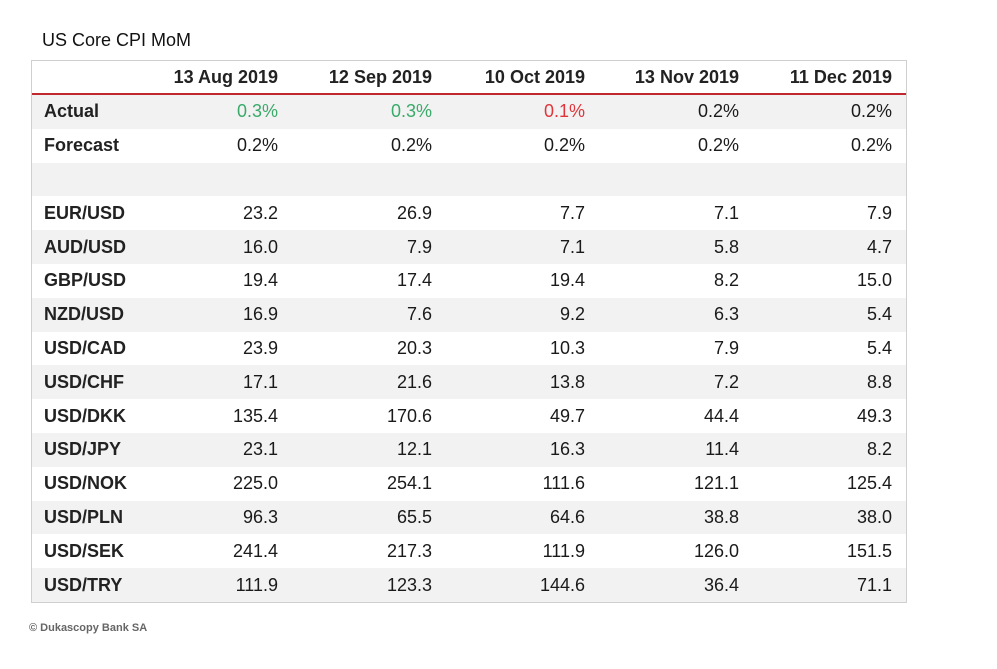  What do you see at coordinates (87, 449) in the screenshot?
I see `row-label: USD/JPY` at bounding box center [87, 449].